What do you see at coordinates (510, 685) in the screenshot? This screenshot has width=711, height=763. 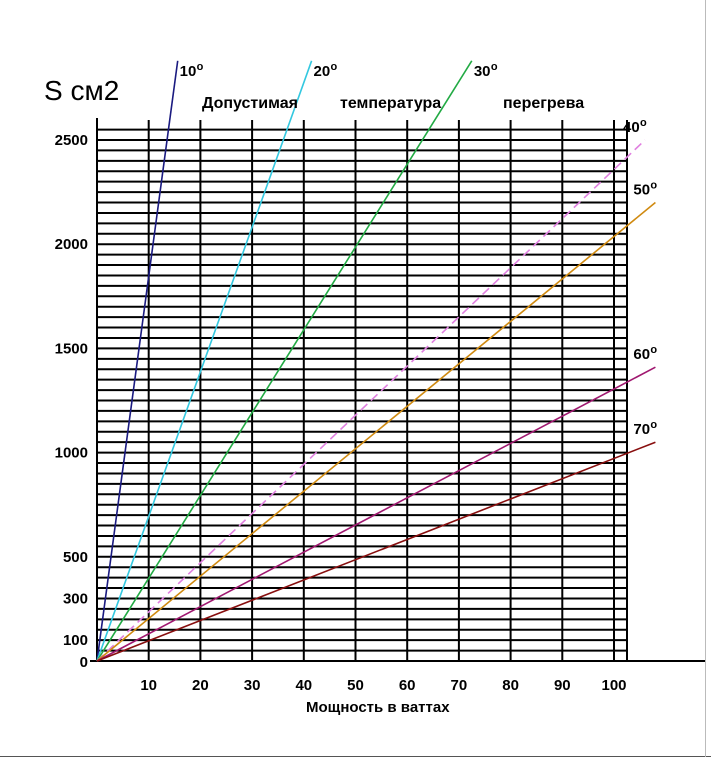 I see `x-tick-label: 80` at bounding box center [510, 685].